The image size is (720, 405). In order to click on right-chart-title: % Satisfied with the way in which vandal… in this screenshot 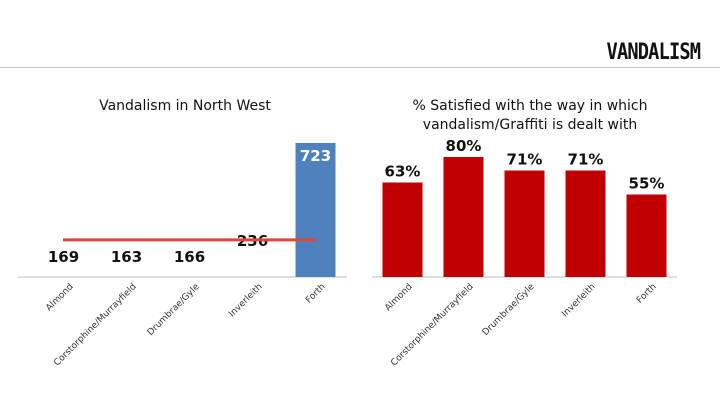, I will do `click(530, 115)`.